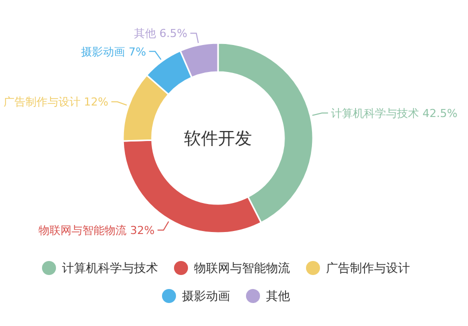 The image size is (468, 326). Describe the element at coordinates (55, 102) in the screenshot. I see `category-label: 广告制作与设计 12%` at that location.